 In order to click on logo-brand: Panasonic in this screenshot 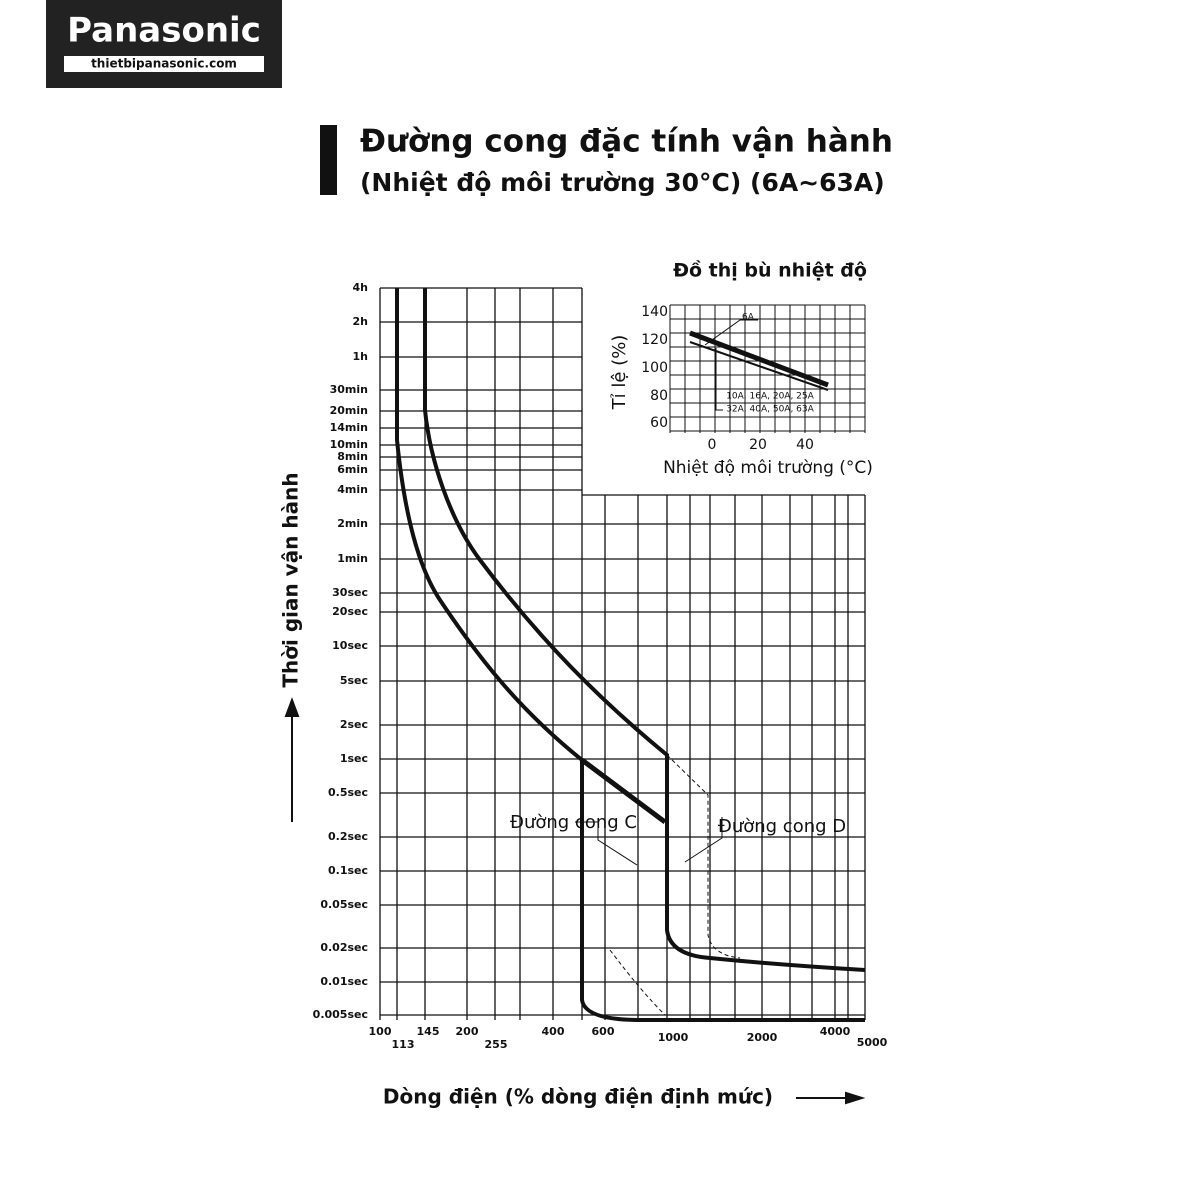, I will do `click(164, 31)`.